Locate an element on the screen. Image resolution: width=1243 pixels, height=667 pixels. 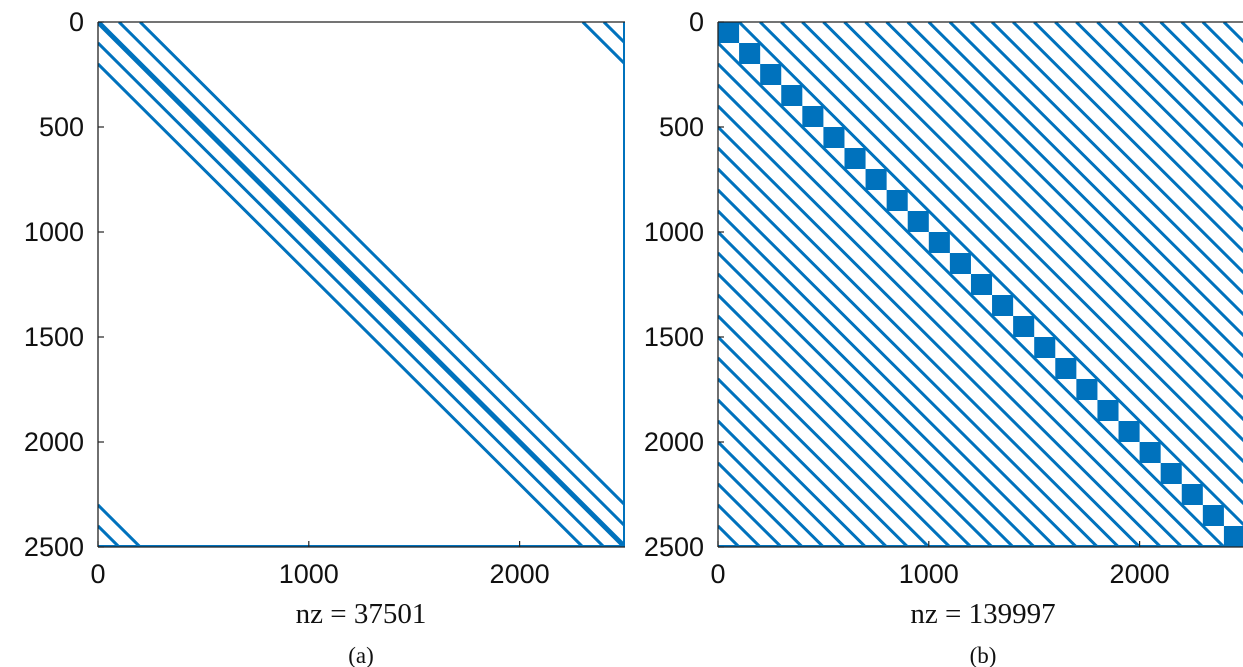
x-axis-label-a: nz = 37501 is located at coordinates (361, 614).